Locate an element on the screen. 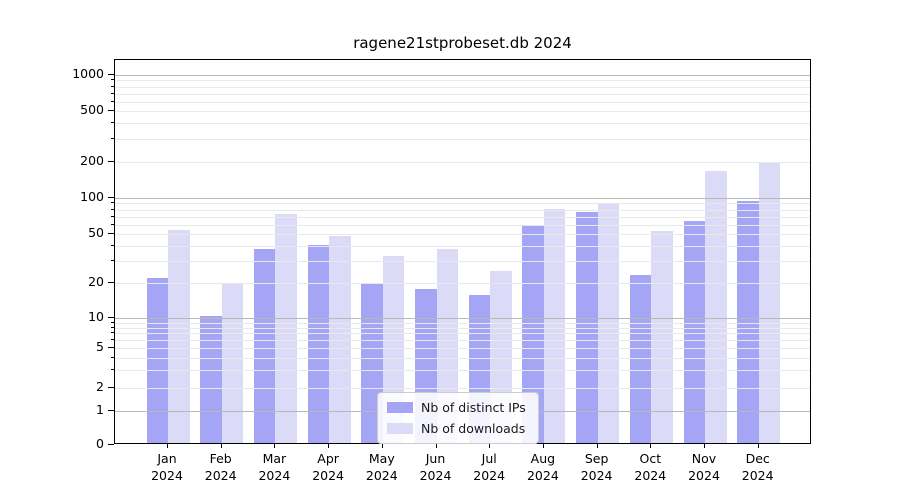 This screenshot has height=500, width=900. legend-label-downloads: Nb of downloads is located at coordinates (473, 428).